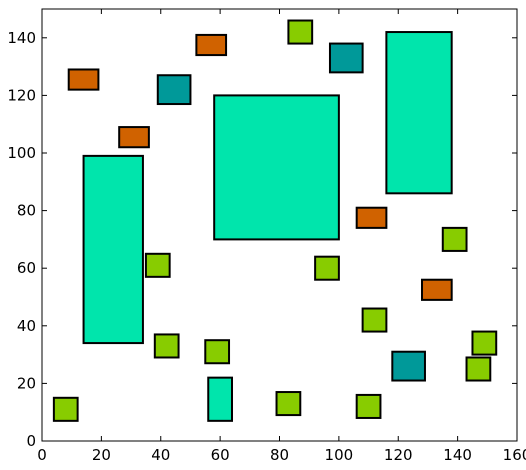  What do you see at coordinates (457, 455) in the screenshot?
I see `x-tick-label: 140` at bounding box center [457, 455].